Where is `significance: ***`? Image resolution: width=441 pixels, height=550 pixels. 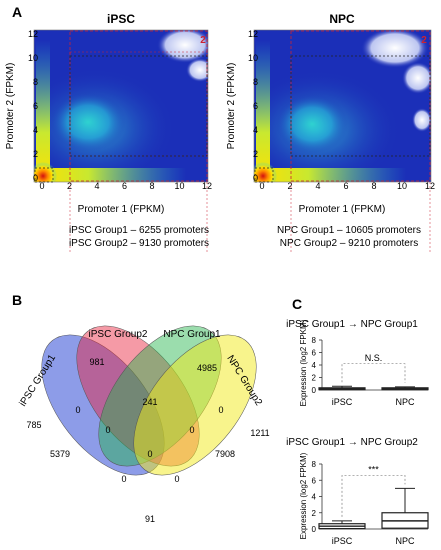
significance: *** is located at coordinates (373, 490).